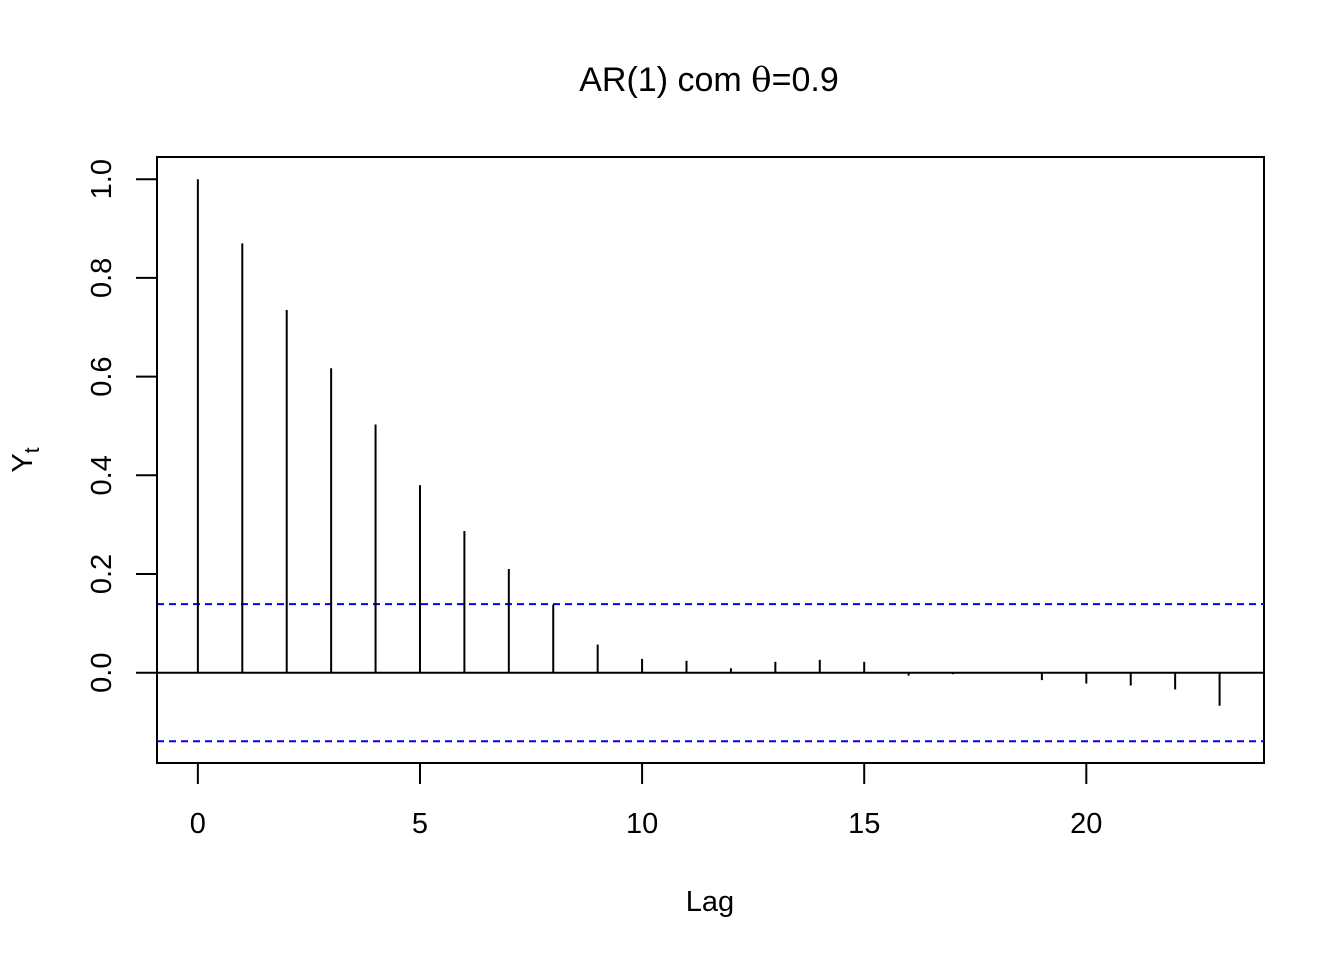 This screenshot has height=960, width=1344. Describe the element at coordinates (1086, 824) in the screenshot. I see `x-tick-label: 20` at that location.